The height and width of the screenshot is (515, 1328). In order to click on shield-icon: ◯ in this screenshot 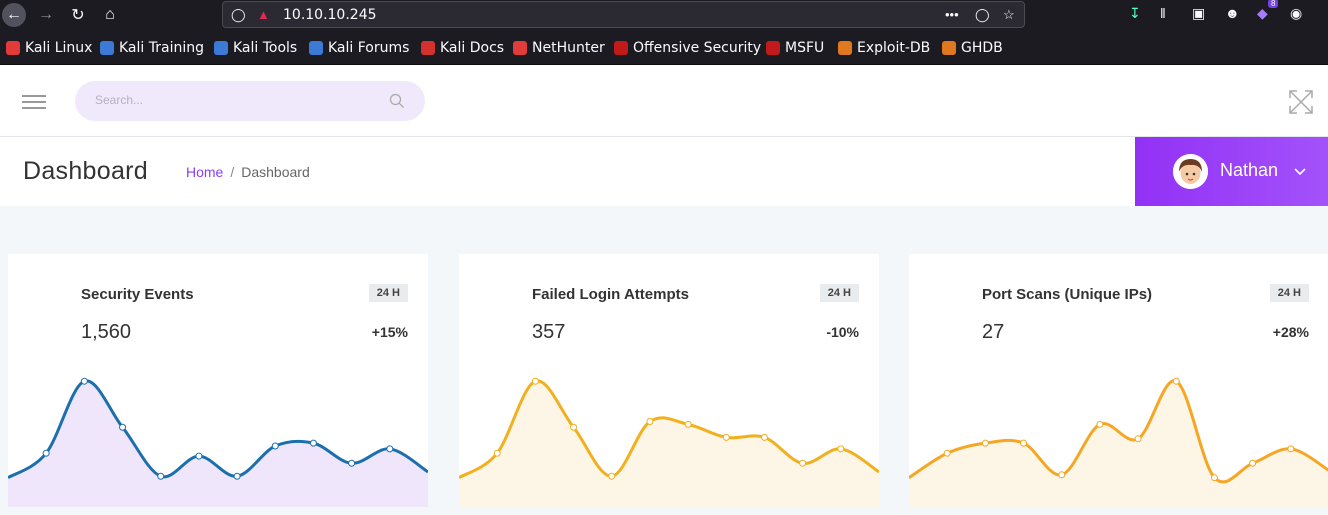, I will do `click(238, 14)`.